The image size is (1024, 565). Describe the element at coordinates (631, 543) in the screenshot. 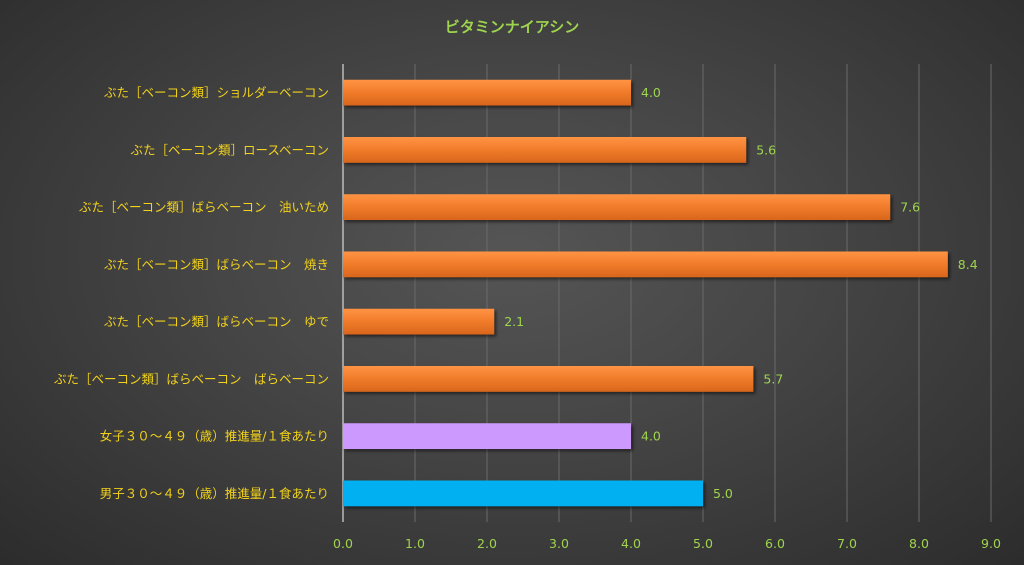

I see `x-tick-label: 4.0` at that location.